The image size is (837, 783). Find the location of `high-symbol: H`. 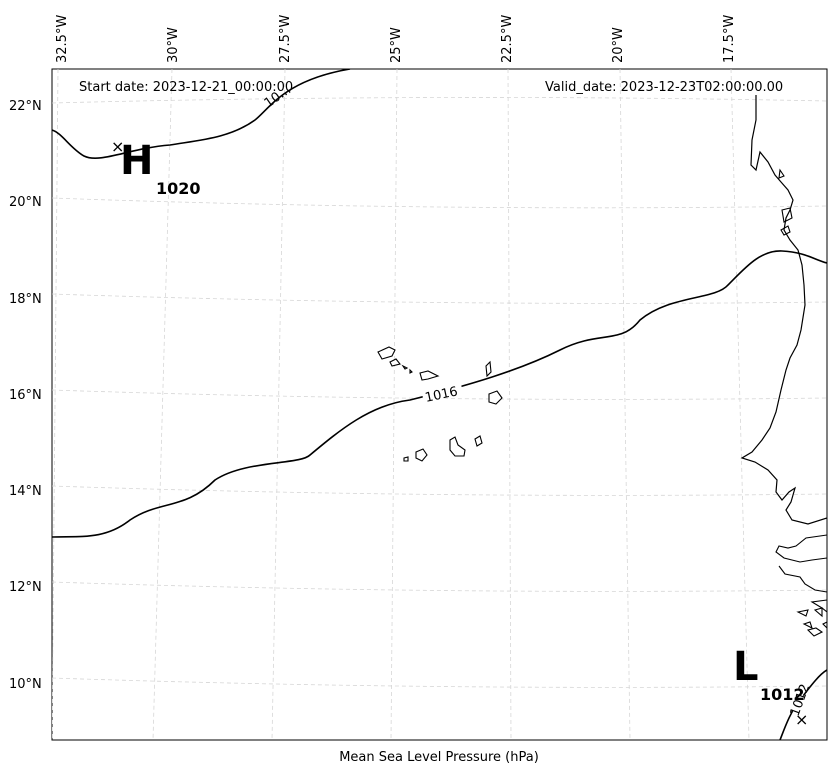

high-symbol: H is located at coordinates (136, 161).